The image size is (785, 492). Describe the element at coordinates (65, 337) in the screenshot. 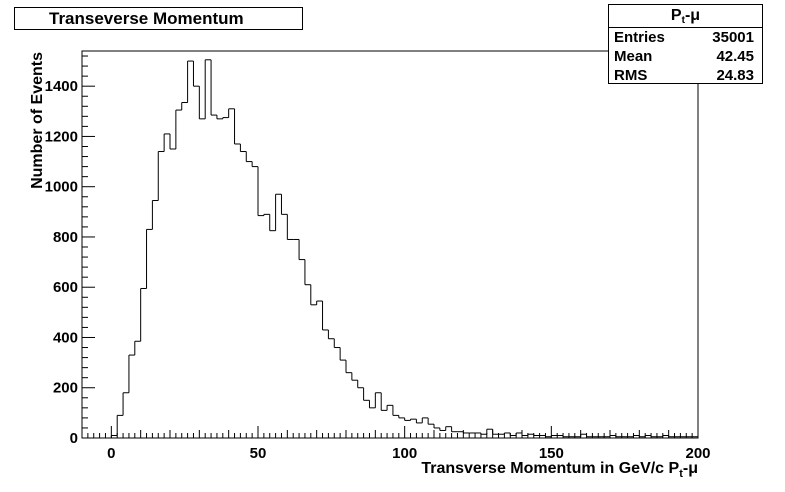

I see `y-tick-label: 400` at that location.